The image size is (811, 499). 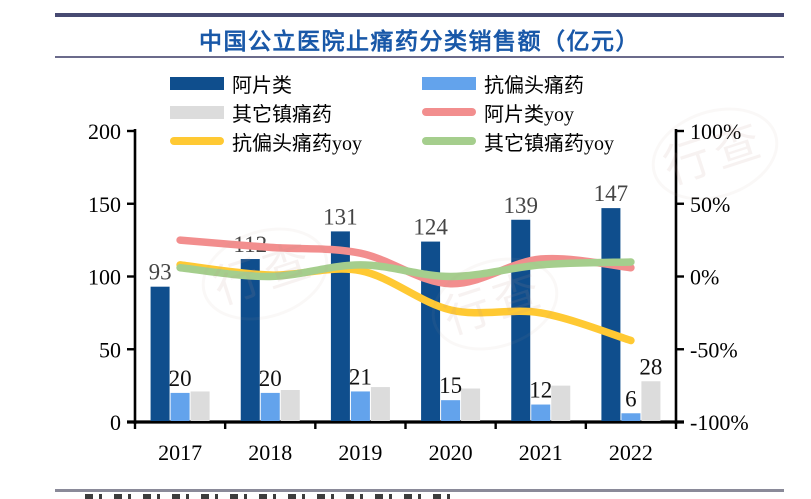 What do you see at coordinates (650, 366) in the screenshot?
I see `svg-text: 28` at bounding box center [650, 366].